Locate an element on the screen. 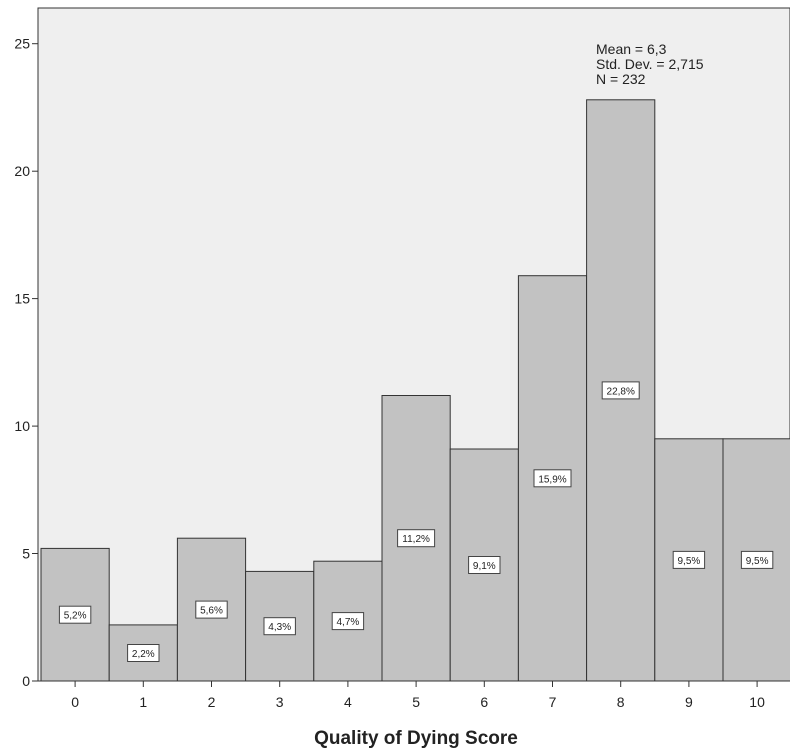 Image resolution: width=790 pixels, height=756 pixels. x-tick-label: 3 is located at coordinates (280, 702).